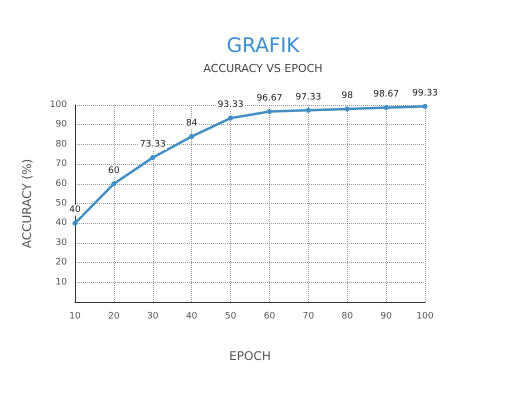 The height and width of the screenshot is (412, 530). I want to click on y-tick-label: 70, so click(62, 164).